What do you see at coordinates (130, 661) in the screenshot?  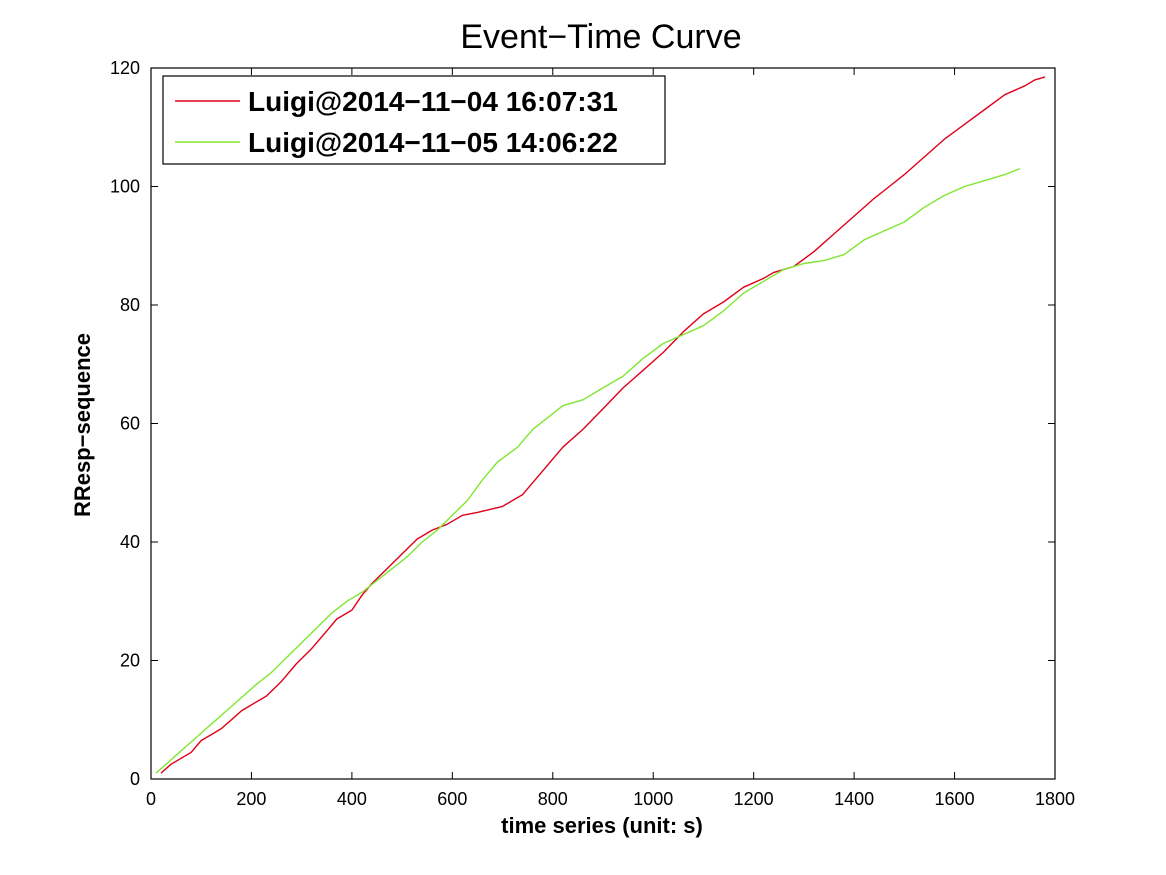 I see `y-tick-label: 20` at bounding box center [130, 661].